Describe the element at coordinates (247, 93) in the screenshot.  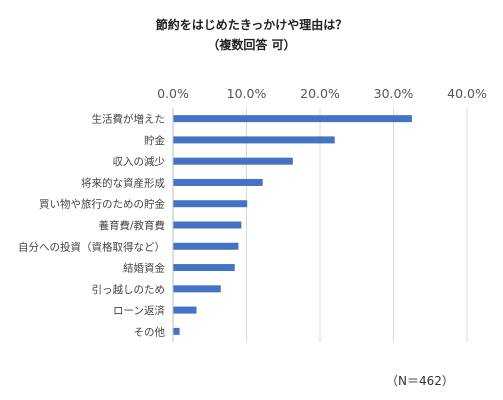
I see `x-tick-label: 10.0%` at that location.